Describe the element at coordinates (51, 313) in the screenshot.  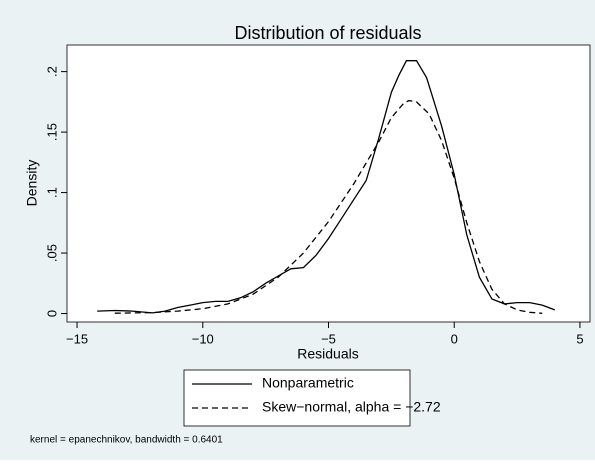
I see `y-tick-label: 0` at that location.